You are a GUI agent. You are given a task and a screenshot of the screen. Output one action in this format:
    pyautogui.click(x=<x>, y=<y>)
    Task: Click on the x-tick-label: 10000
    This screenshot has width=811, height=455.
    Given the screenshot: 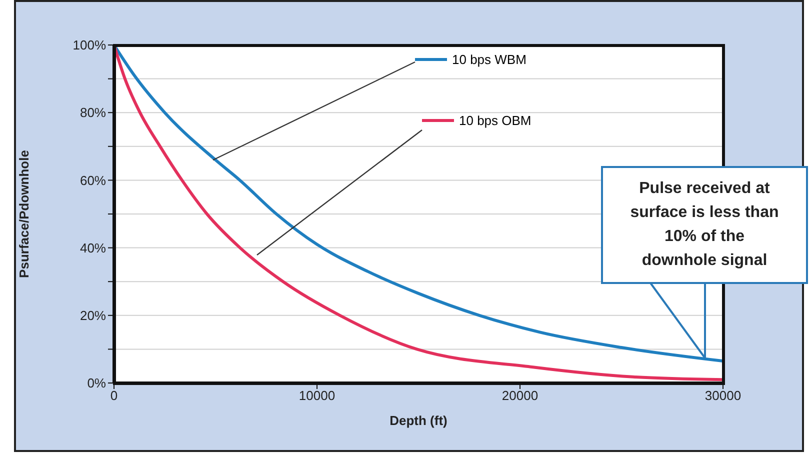 What is the action you would take?
    pyautogui.click(x=317, y=396)
    